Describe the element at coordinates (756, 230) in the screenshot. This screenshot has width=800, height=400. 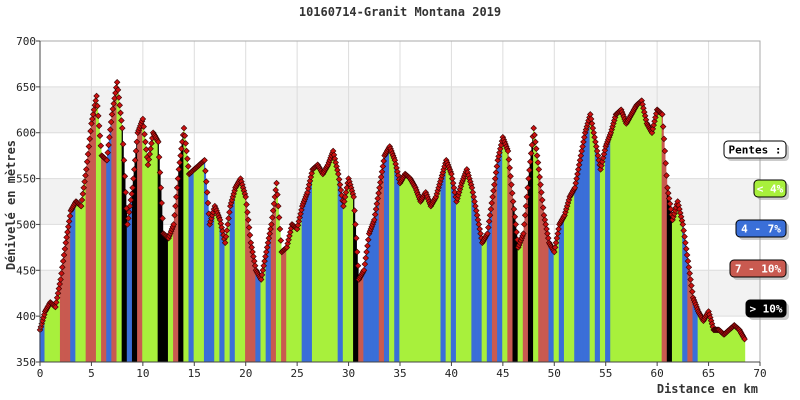
I see `slope-legend: Pentes : < 4% 4 - 7% 7 - 10% > 10%` at that location.